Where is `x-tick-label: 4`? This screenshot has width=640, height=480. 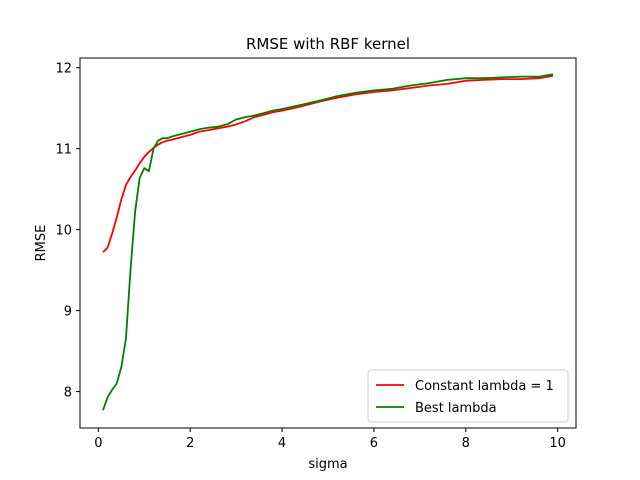
x-tick-label: 4 is located at coordinates (282, 443).